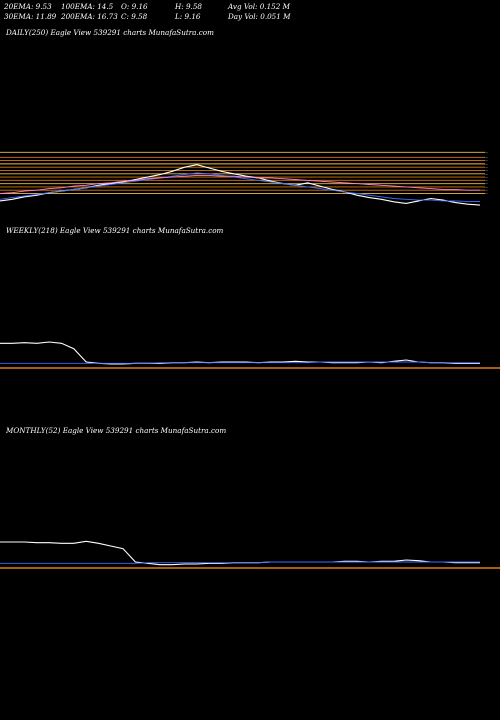 The width and height of the screenshot is (500, 720). Describe the element at coordinates (259, 16) in the screenshot. I see `header-day-vol: Day Vol: 0.051 M` at that location.